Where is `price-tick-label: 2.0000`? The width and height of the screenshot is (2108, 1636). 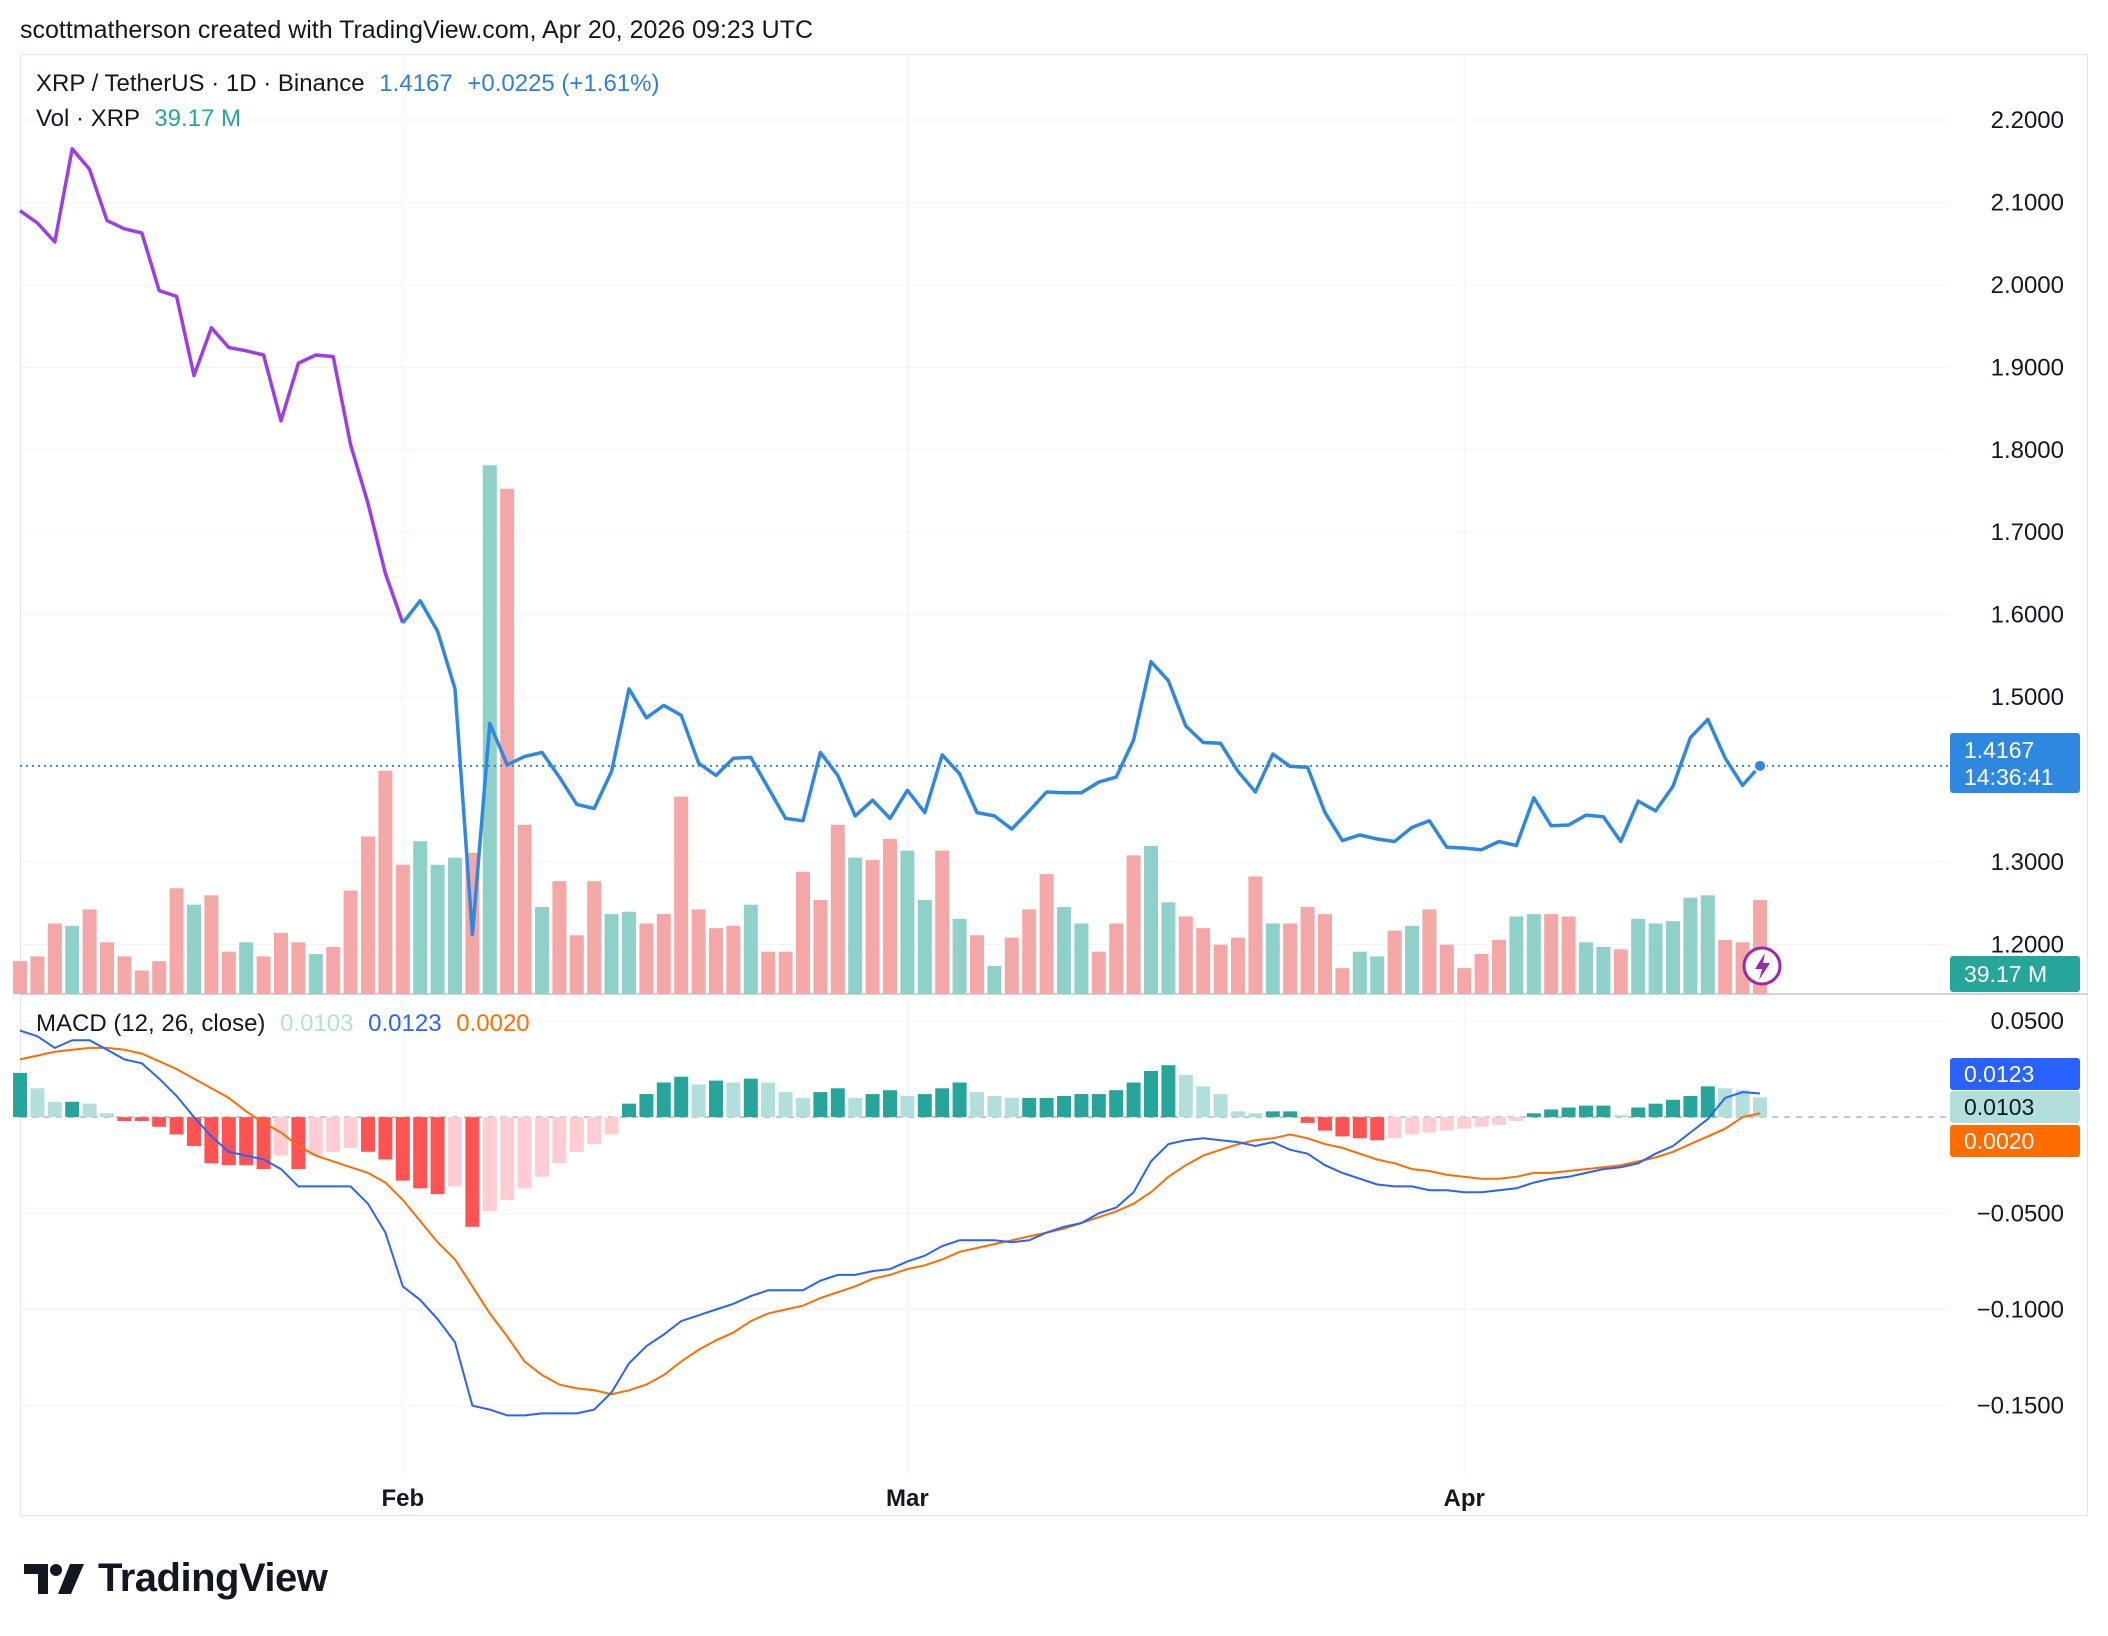
price-tick-label: 2.0000 is located at coordinates (2027, 285).